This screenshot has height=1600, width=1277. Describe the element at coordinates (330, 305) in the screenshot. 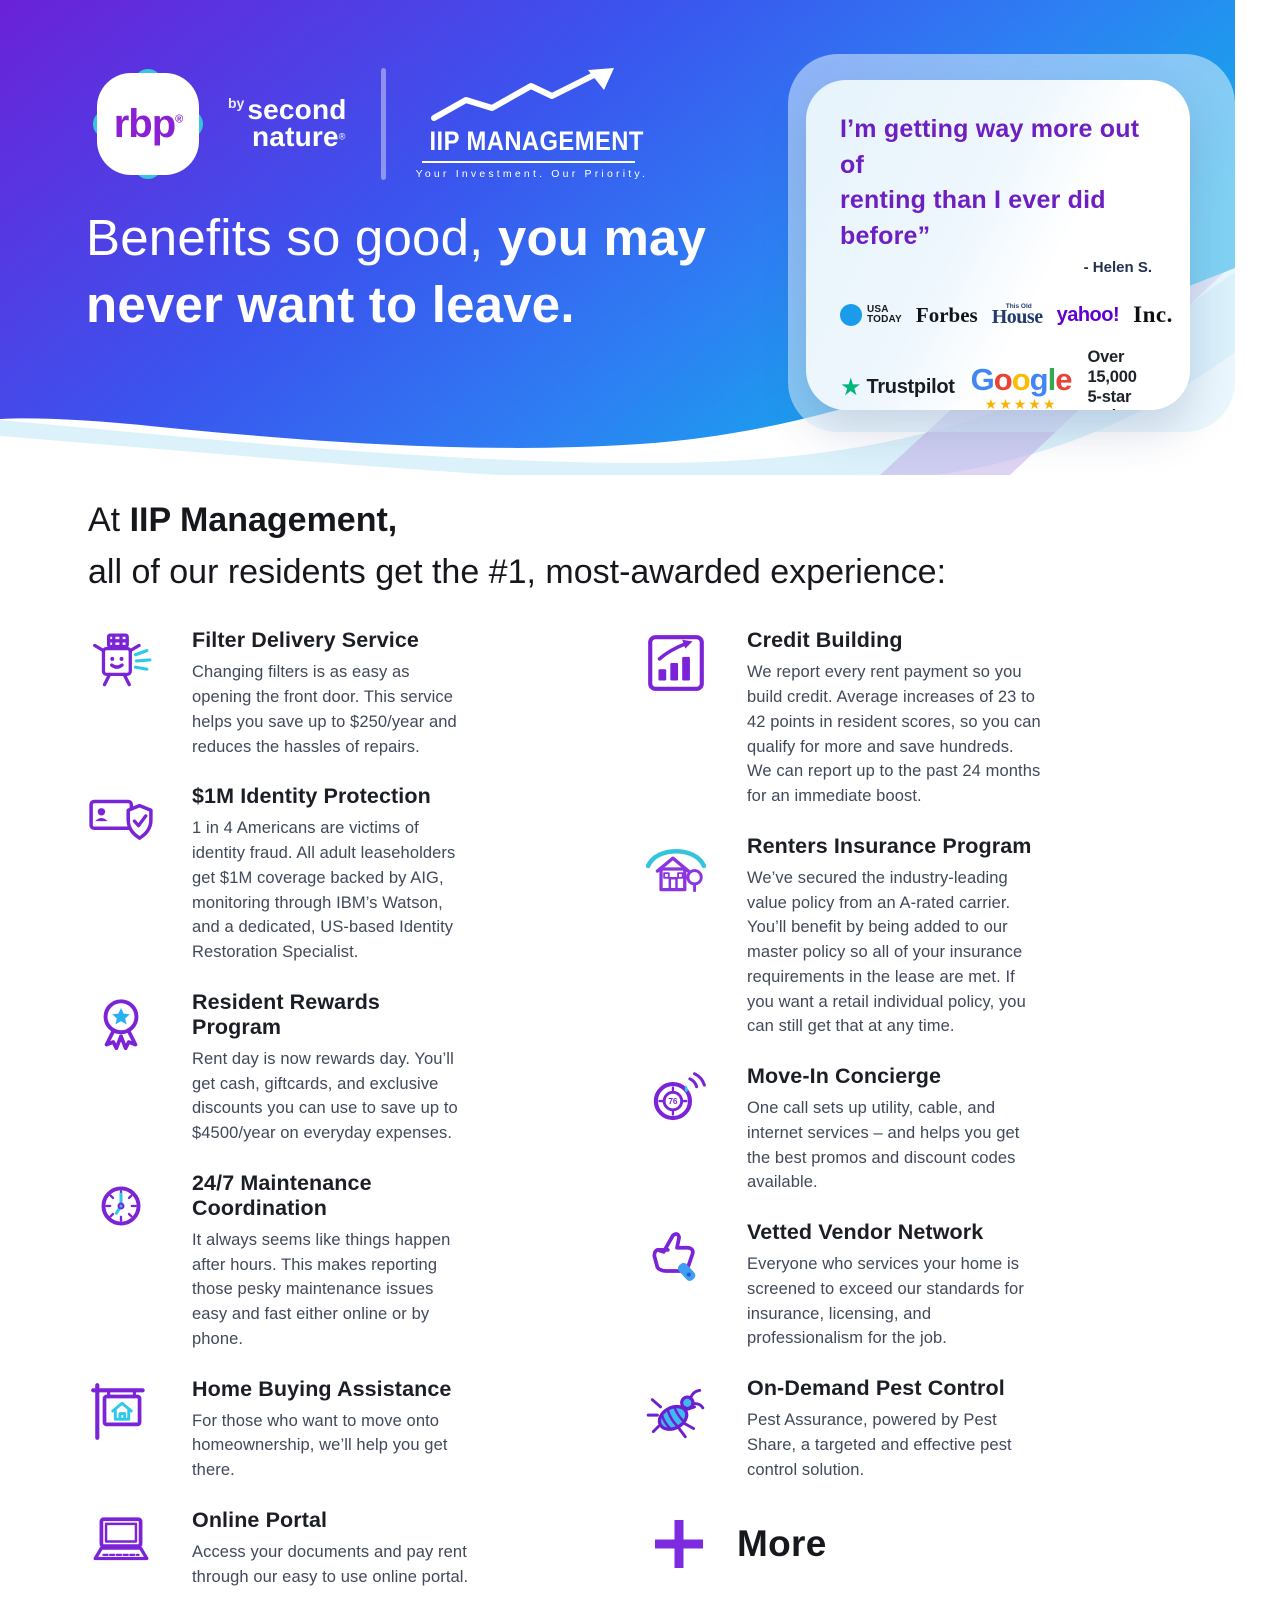

I see `headline-bold-2: never want to leave.` at that location.